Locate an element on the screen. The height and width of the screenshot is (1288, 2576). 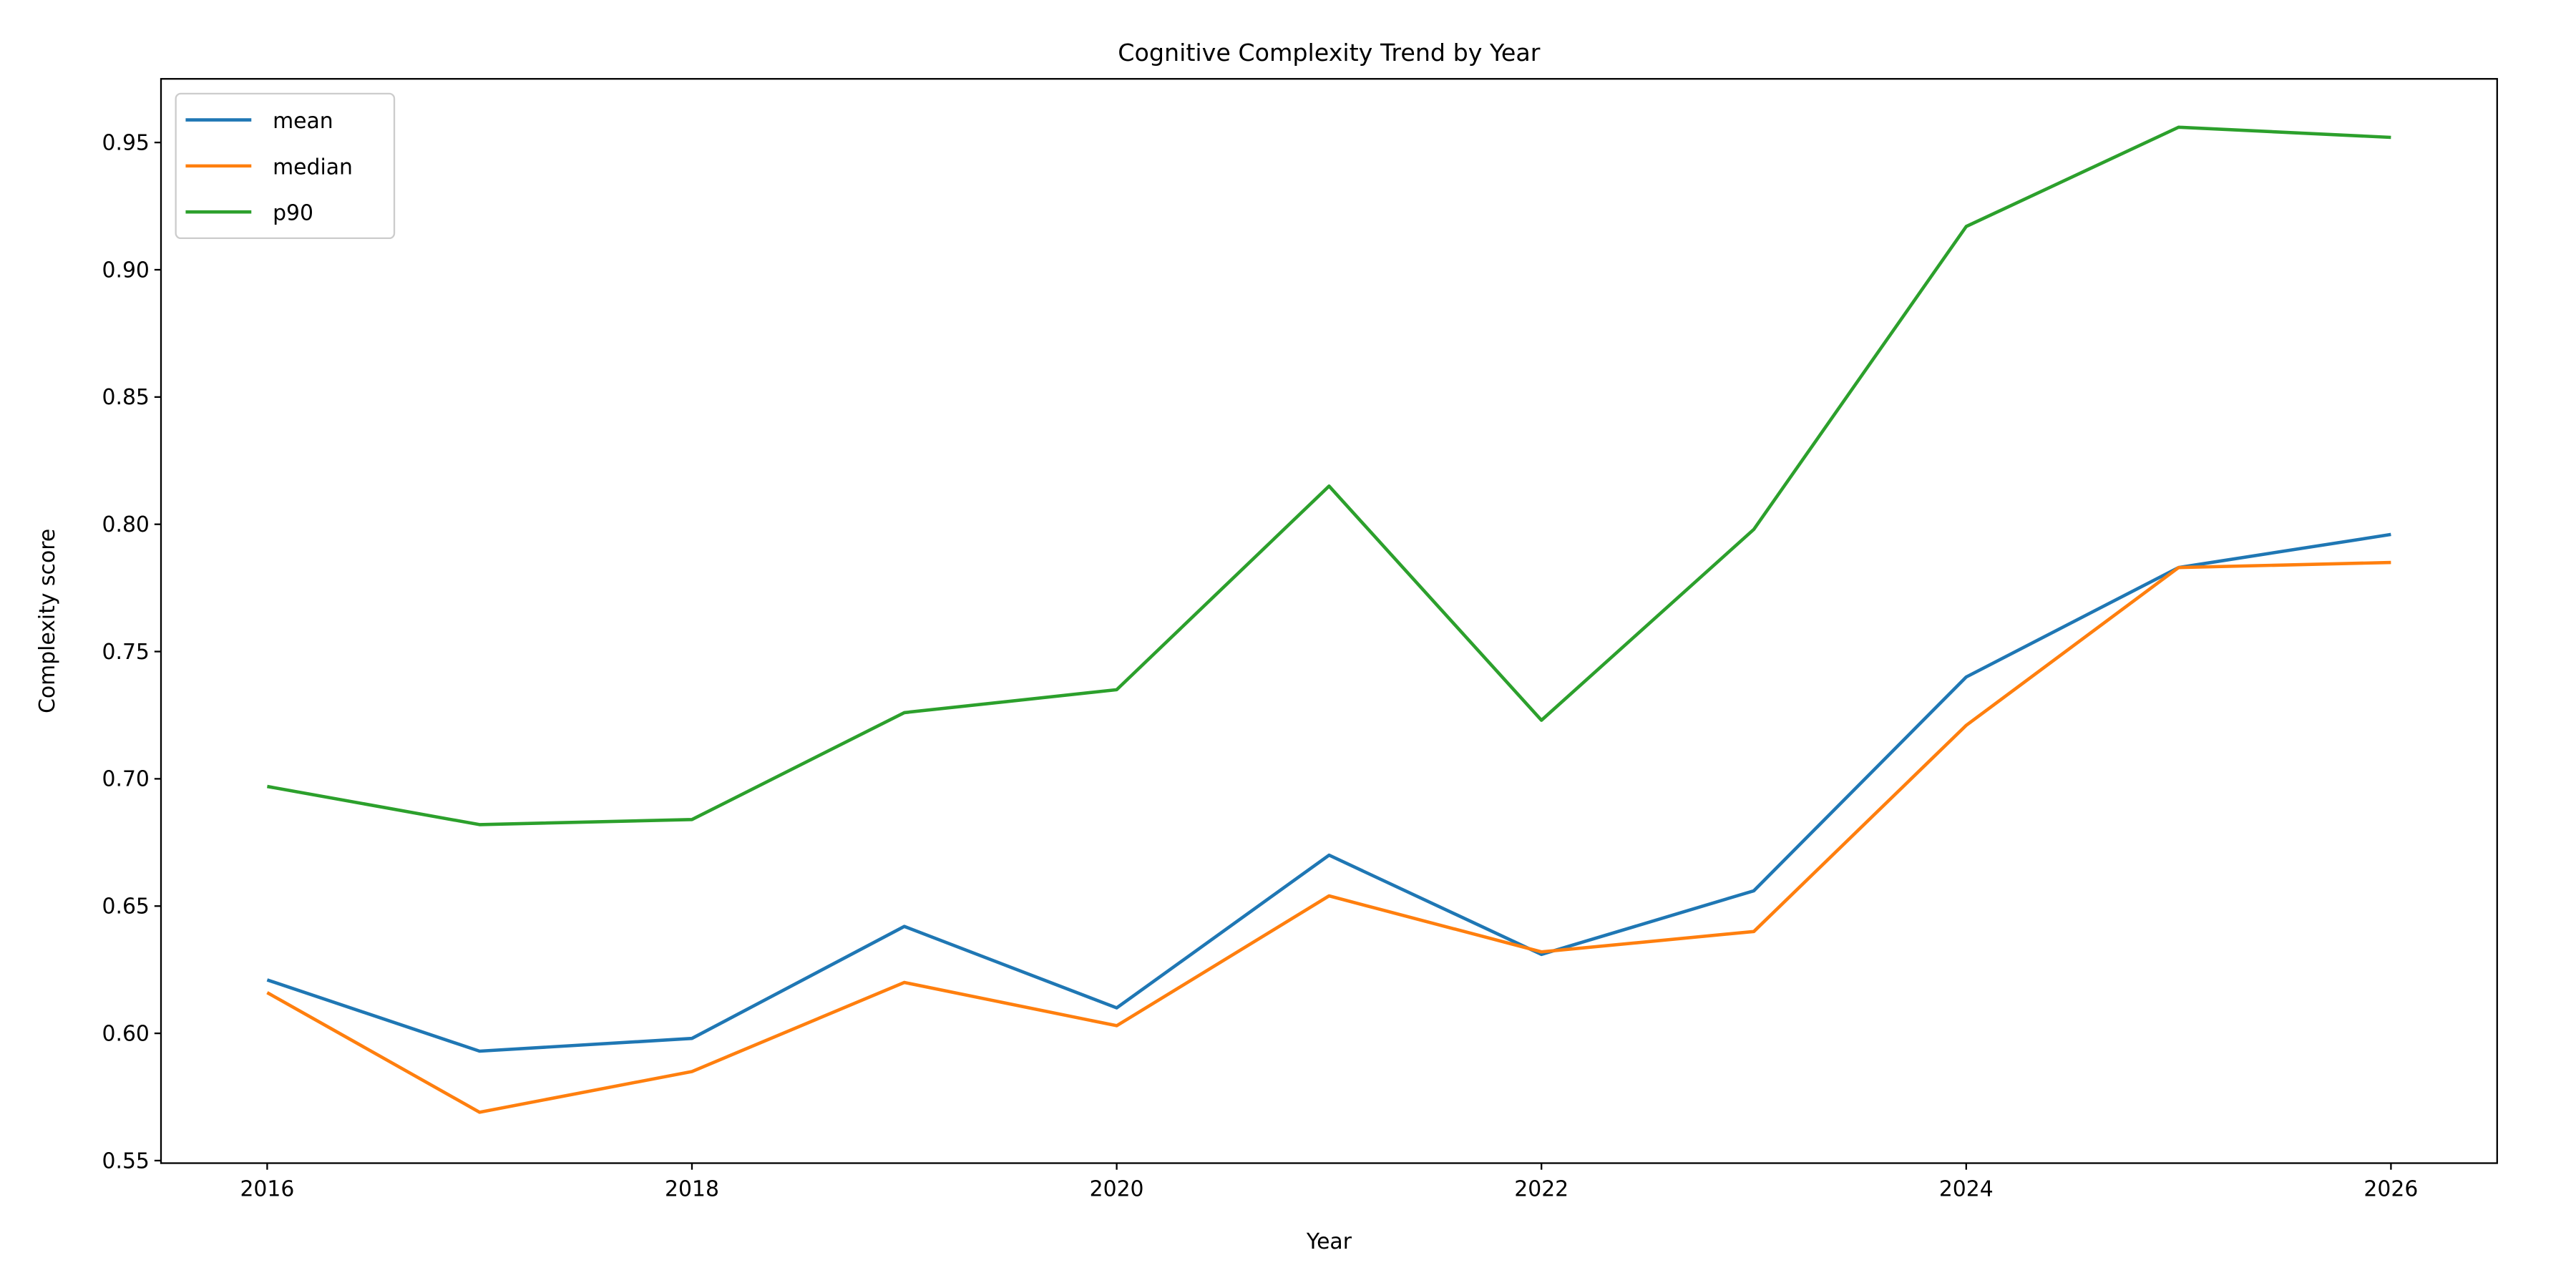
legend-box is located at coordinates (285, 166).